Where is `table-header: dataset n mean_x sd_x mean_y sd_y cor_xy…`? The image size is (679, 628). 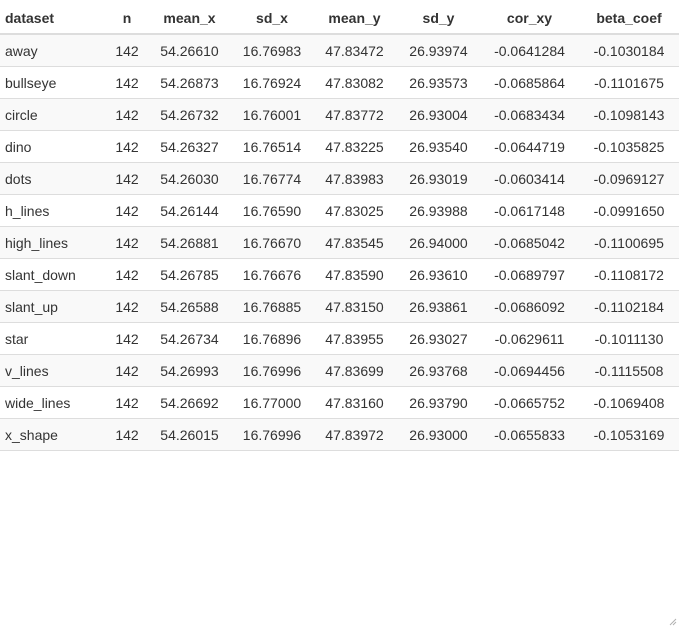 table-header: dataset n mean_x sd_x mean_y sd_y cor_xy… is located at coordinates (339, 17).